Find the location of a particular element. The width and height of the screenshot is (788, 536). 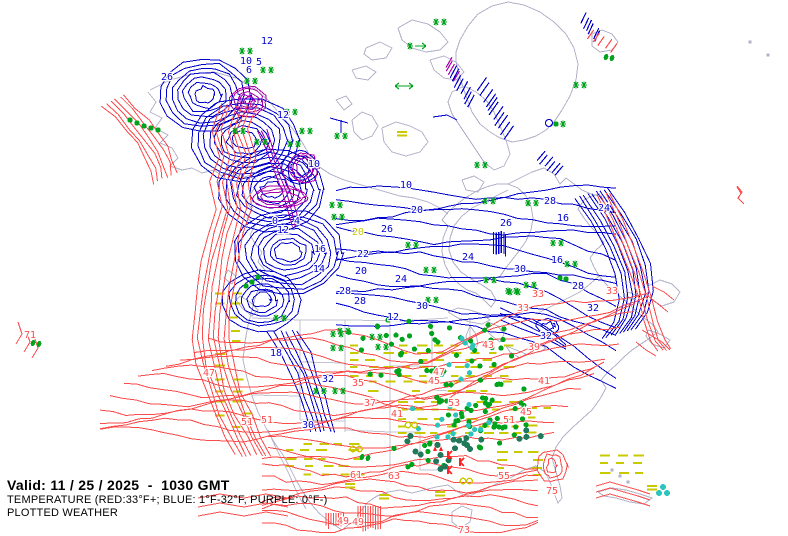

contour-label: 4 is located at coordinates (297, 221).